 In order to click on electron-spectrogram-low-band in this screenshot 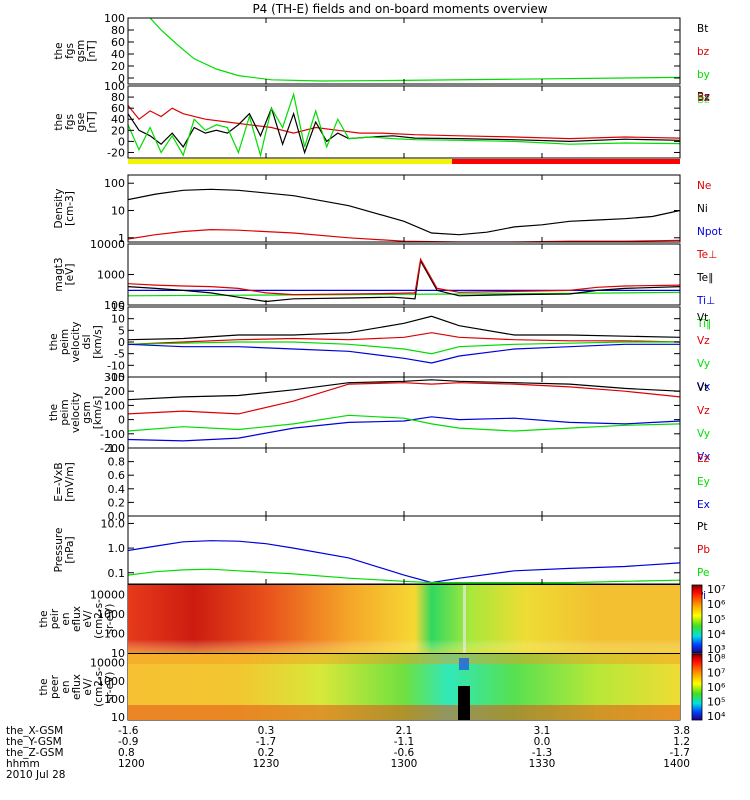, I will do `click(404, 712)`.